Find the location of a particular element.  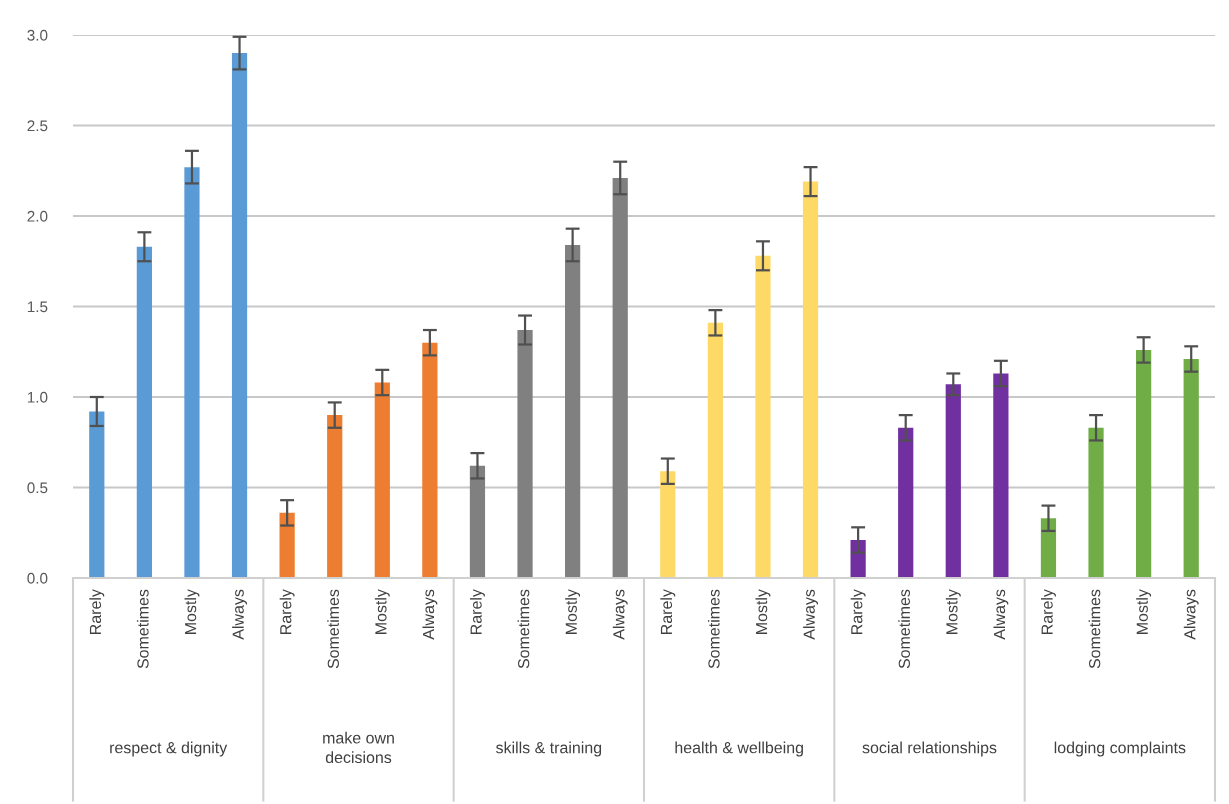

text: make own decisions is located at coordinates (358, 747).